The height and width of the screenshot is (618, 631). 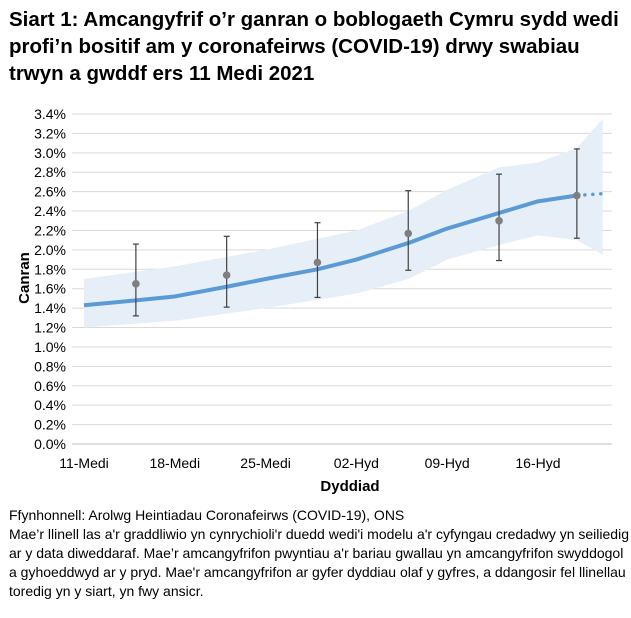 What do you see at coordinates (50, 366) in the screenshot?
I see `y-tick-label: 0.8%` at bounding box center [50, 366].